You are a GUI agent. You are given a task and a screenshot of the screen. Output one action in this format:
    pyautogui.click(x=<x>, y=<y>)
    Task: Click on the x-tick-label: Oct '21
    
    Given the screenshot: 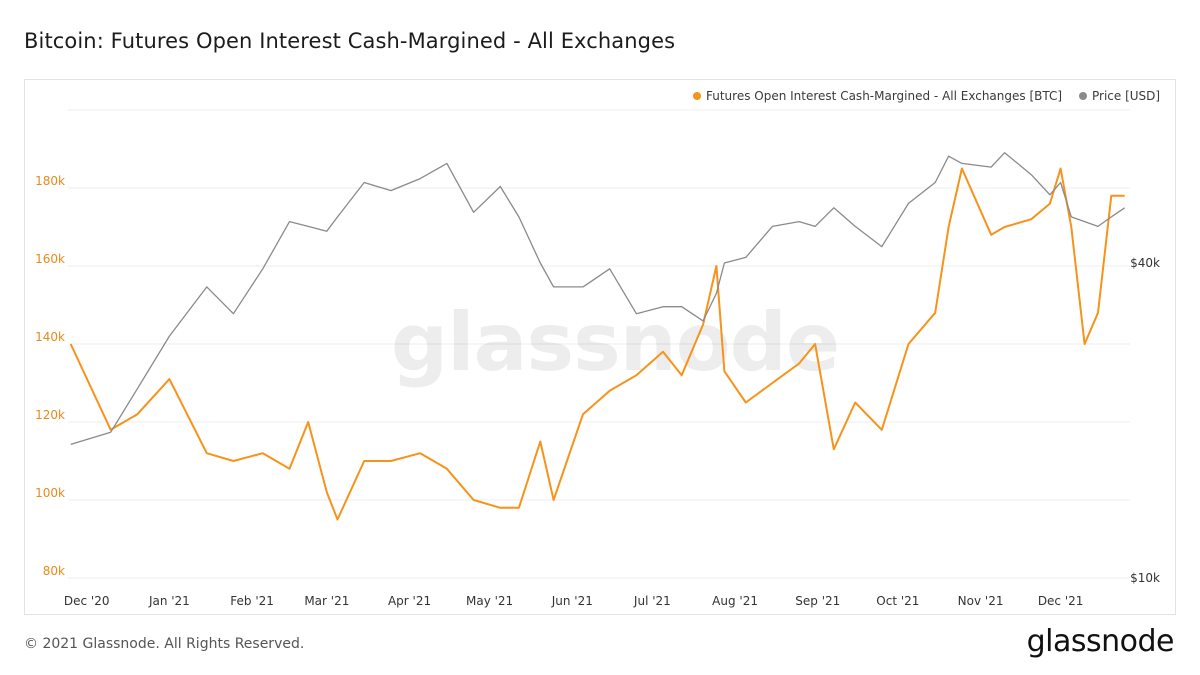 What is the action you would take?
    pyautogui.click(x=897, y=601)
    